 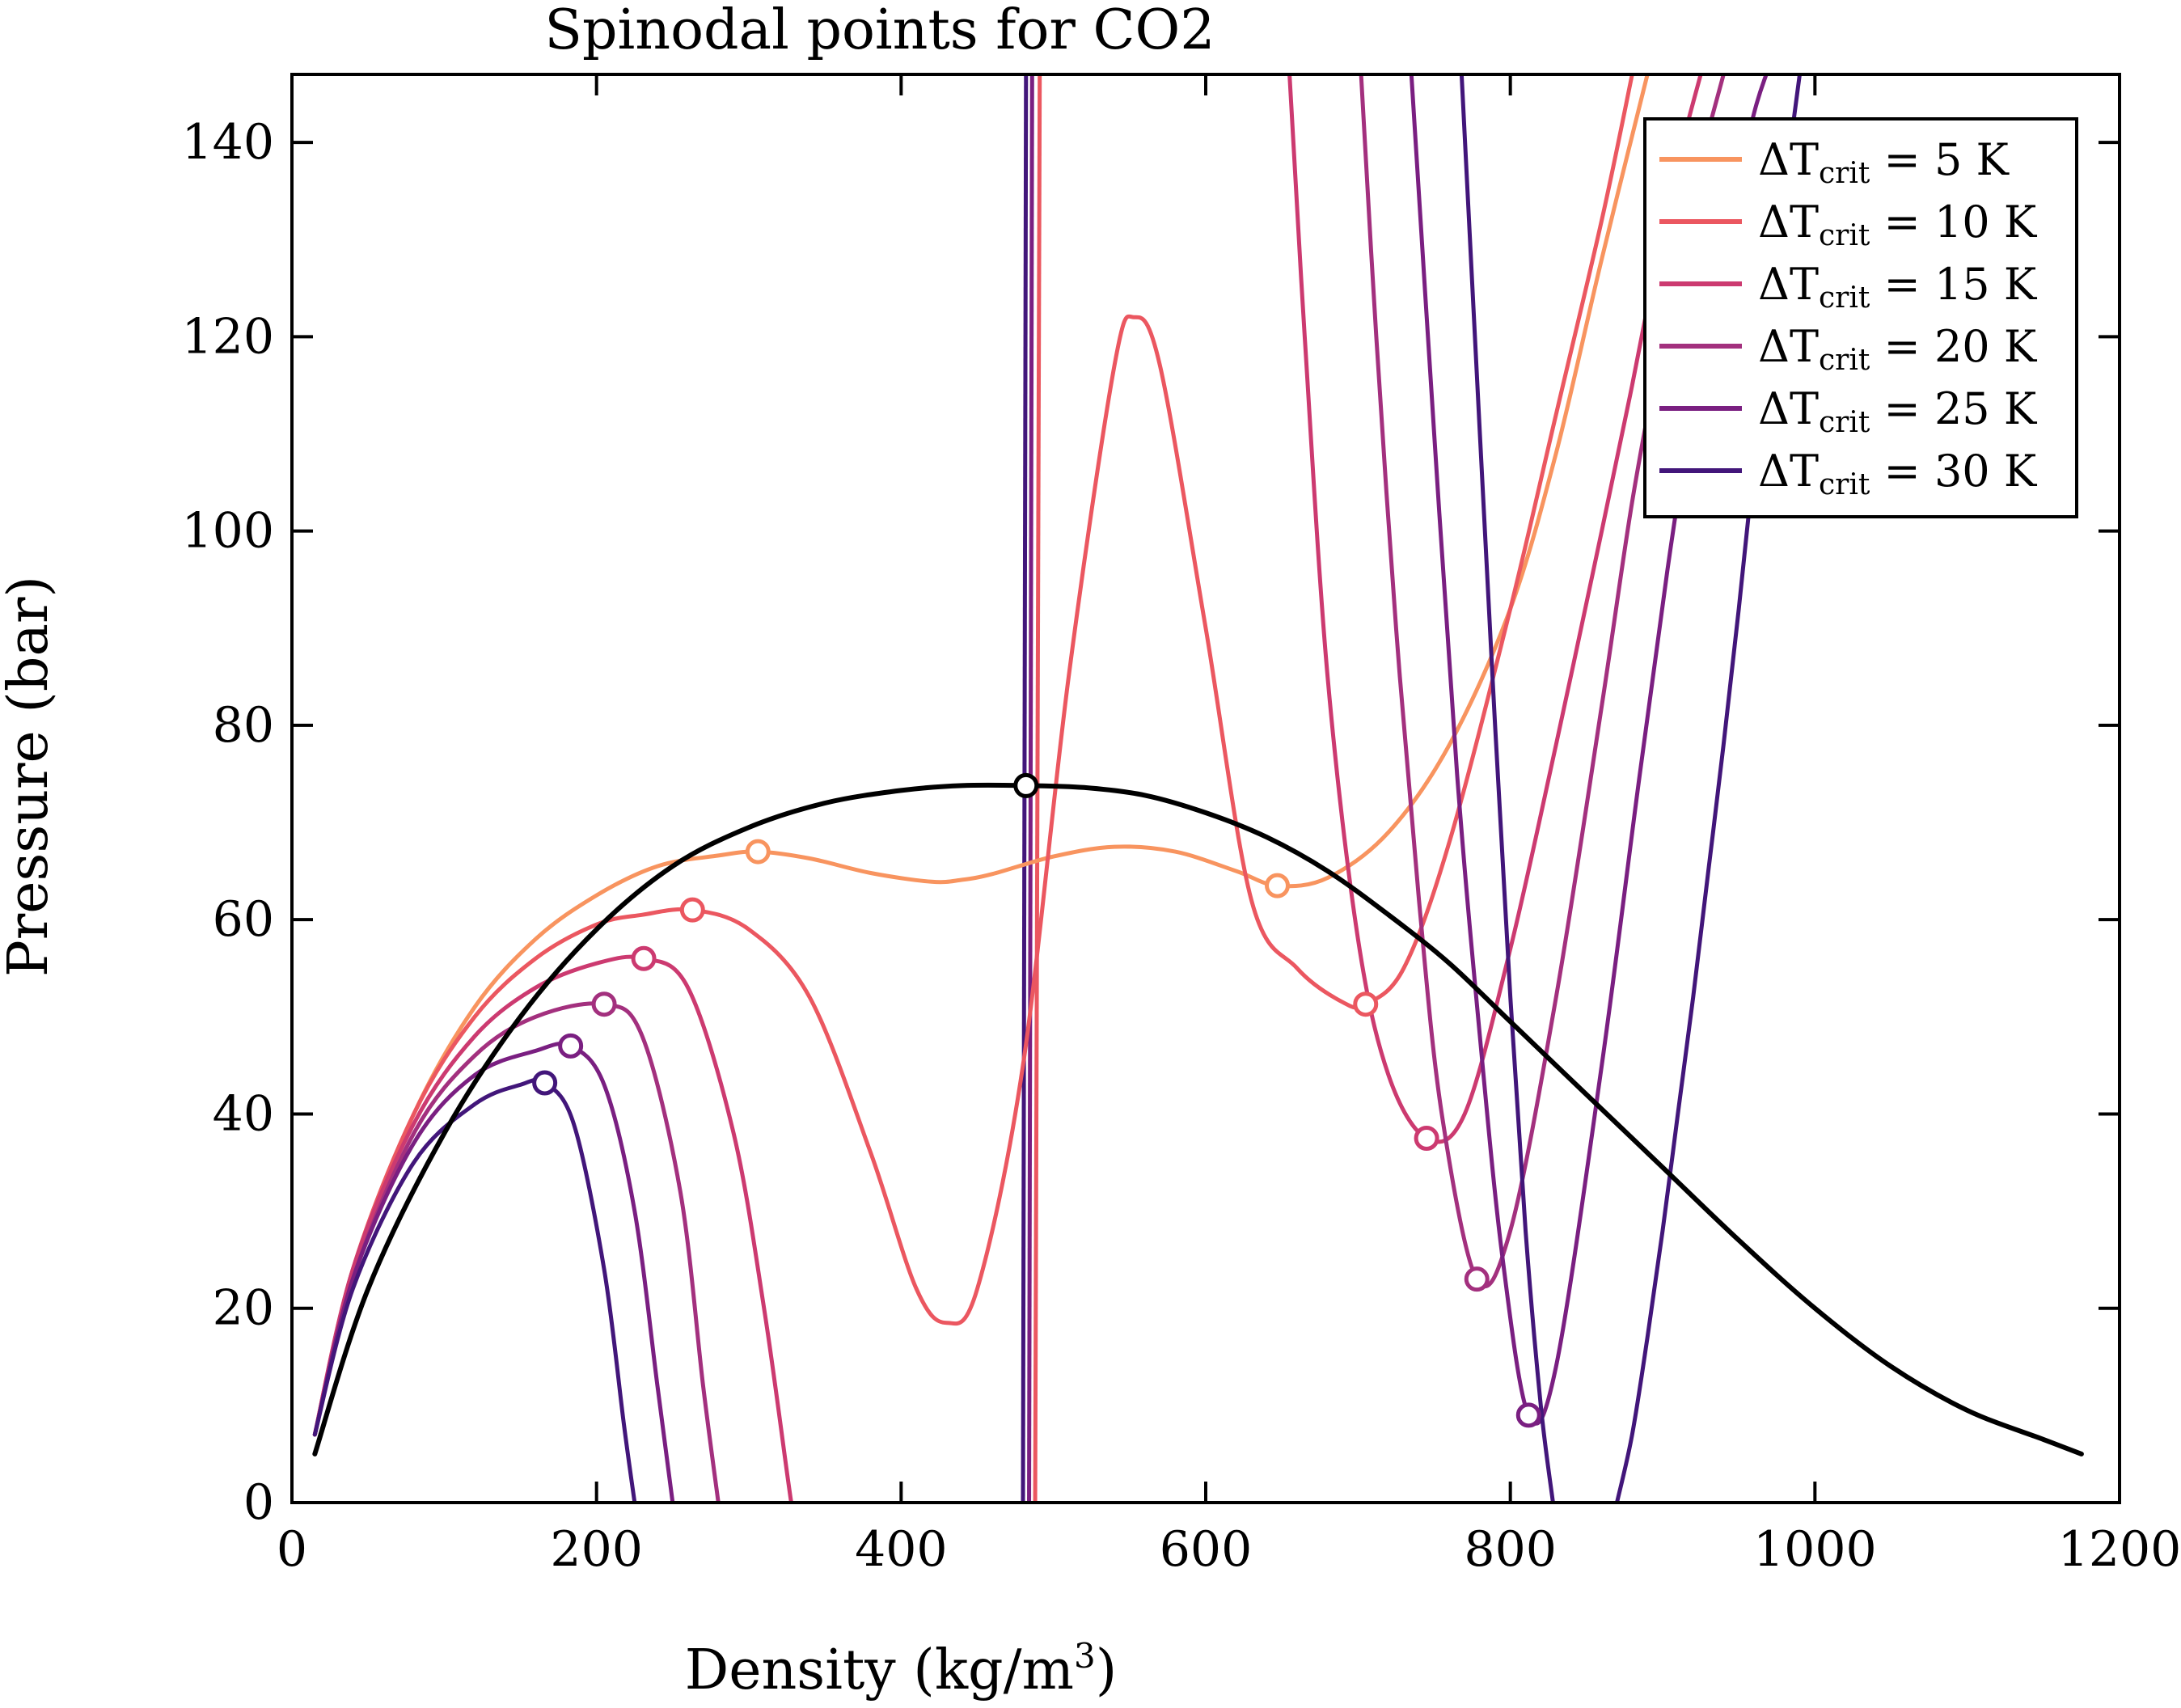 I want to click on y-axis-title: Pressure (bar), so click(x=30, y=776).